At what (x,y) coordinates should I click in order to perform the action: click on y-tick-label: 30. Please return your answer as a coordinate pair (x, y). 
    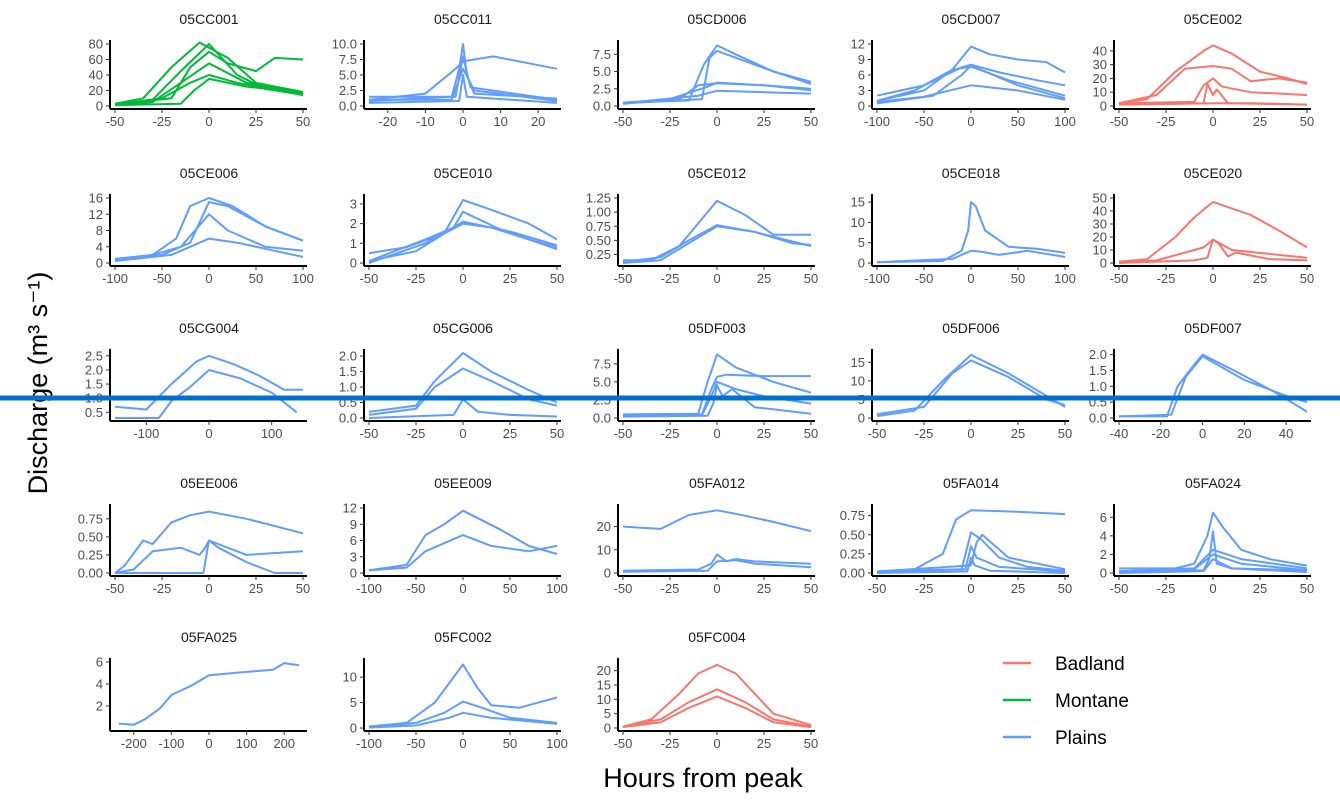
    Looking at the image, I should click on (1100, 224).